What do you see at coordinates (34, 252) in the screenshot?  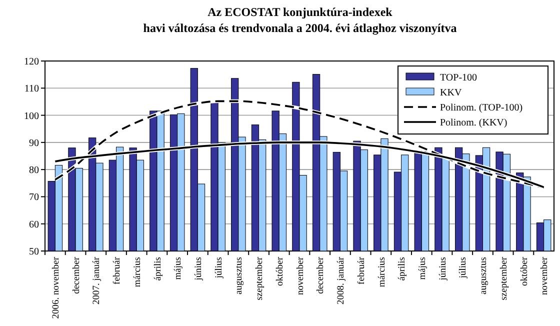 I see `y-tick-label: 50` at bounding box center [34, 252].